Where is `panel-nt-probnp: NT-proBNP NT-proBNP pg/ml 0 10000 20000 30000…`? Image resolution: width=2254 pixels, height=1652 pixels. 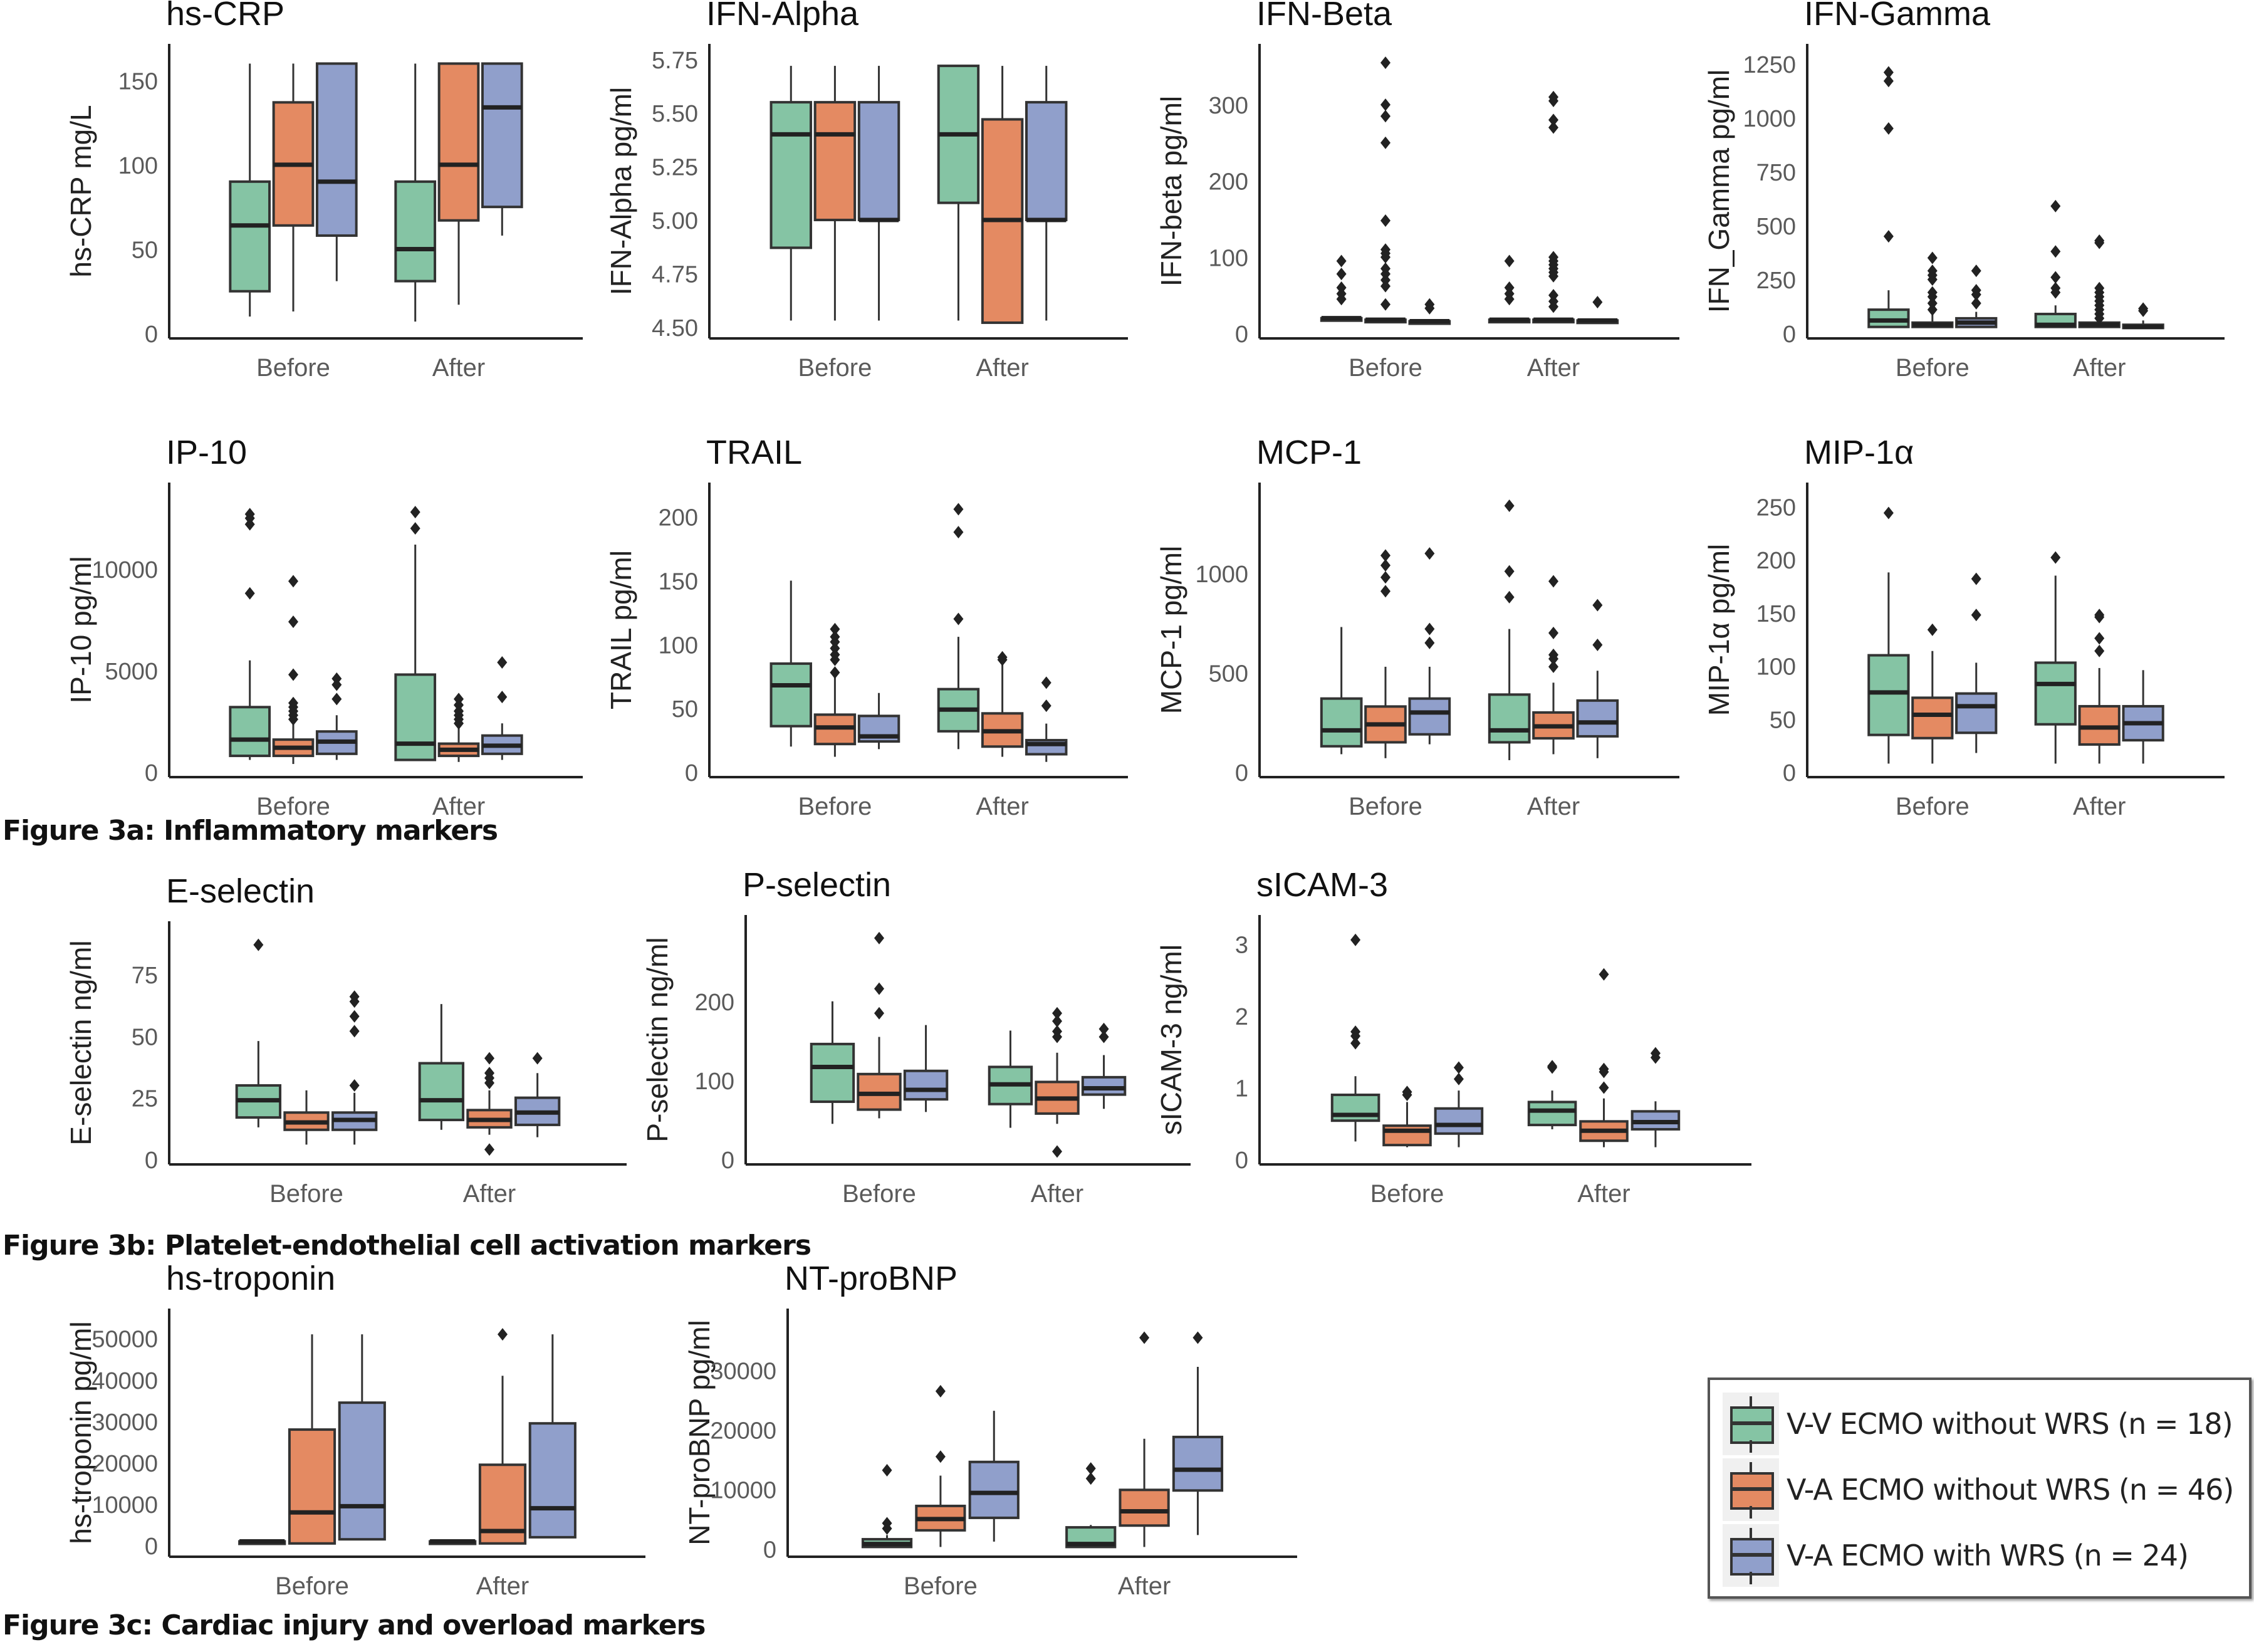 panel-nt-probnp: NT-proBNP NT-proBNP pg/ml 0 10000 20000 30000… is located at coordinates (990, 1430).